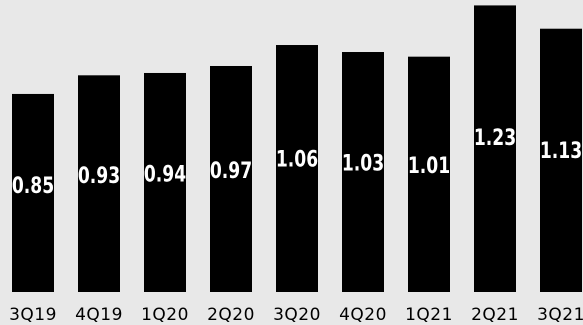 The image size is (583, 325). Describe the element at coordinates (99, 315) in the screenshot. I see `category-label: 4Q19` at that location.